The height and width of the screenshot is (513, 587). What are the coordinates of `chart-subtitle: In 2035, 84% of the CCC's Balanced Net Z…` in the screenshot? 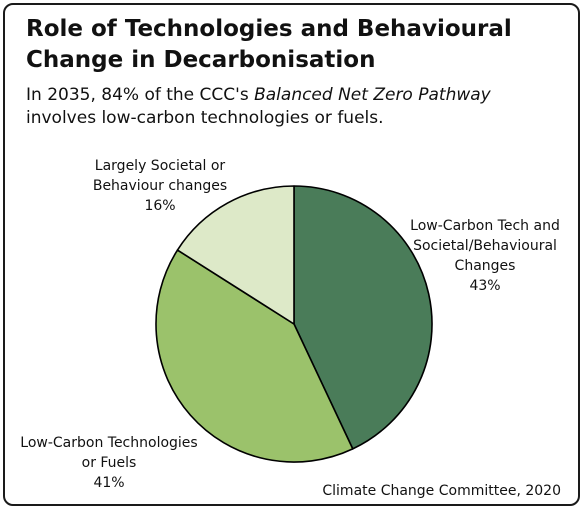 It's located at (296, 107).